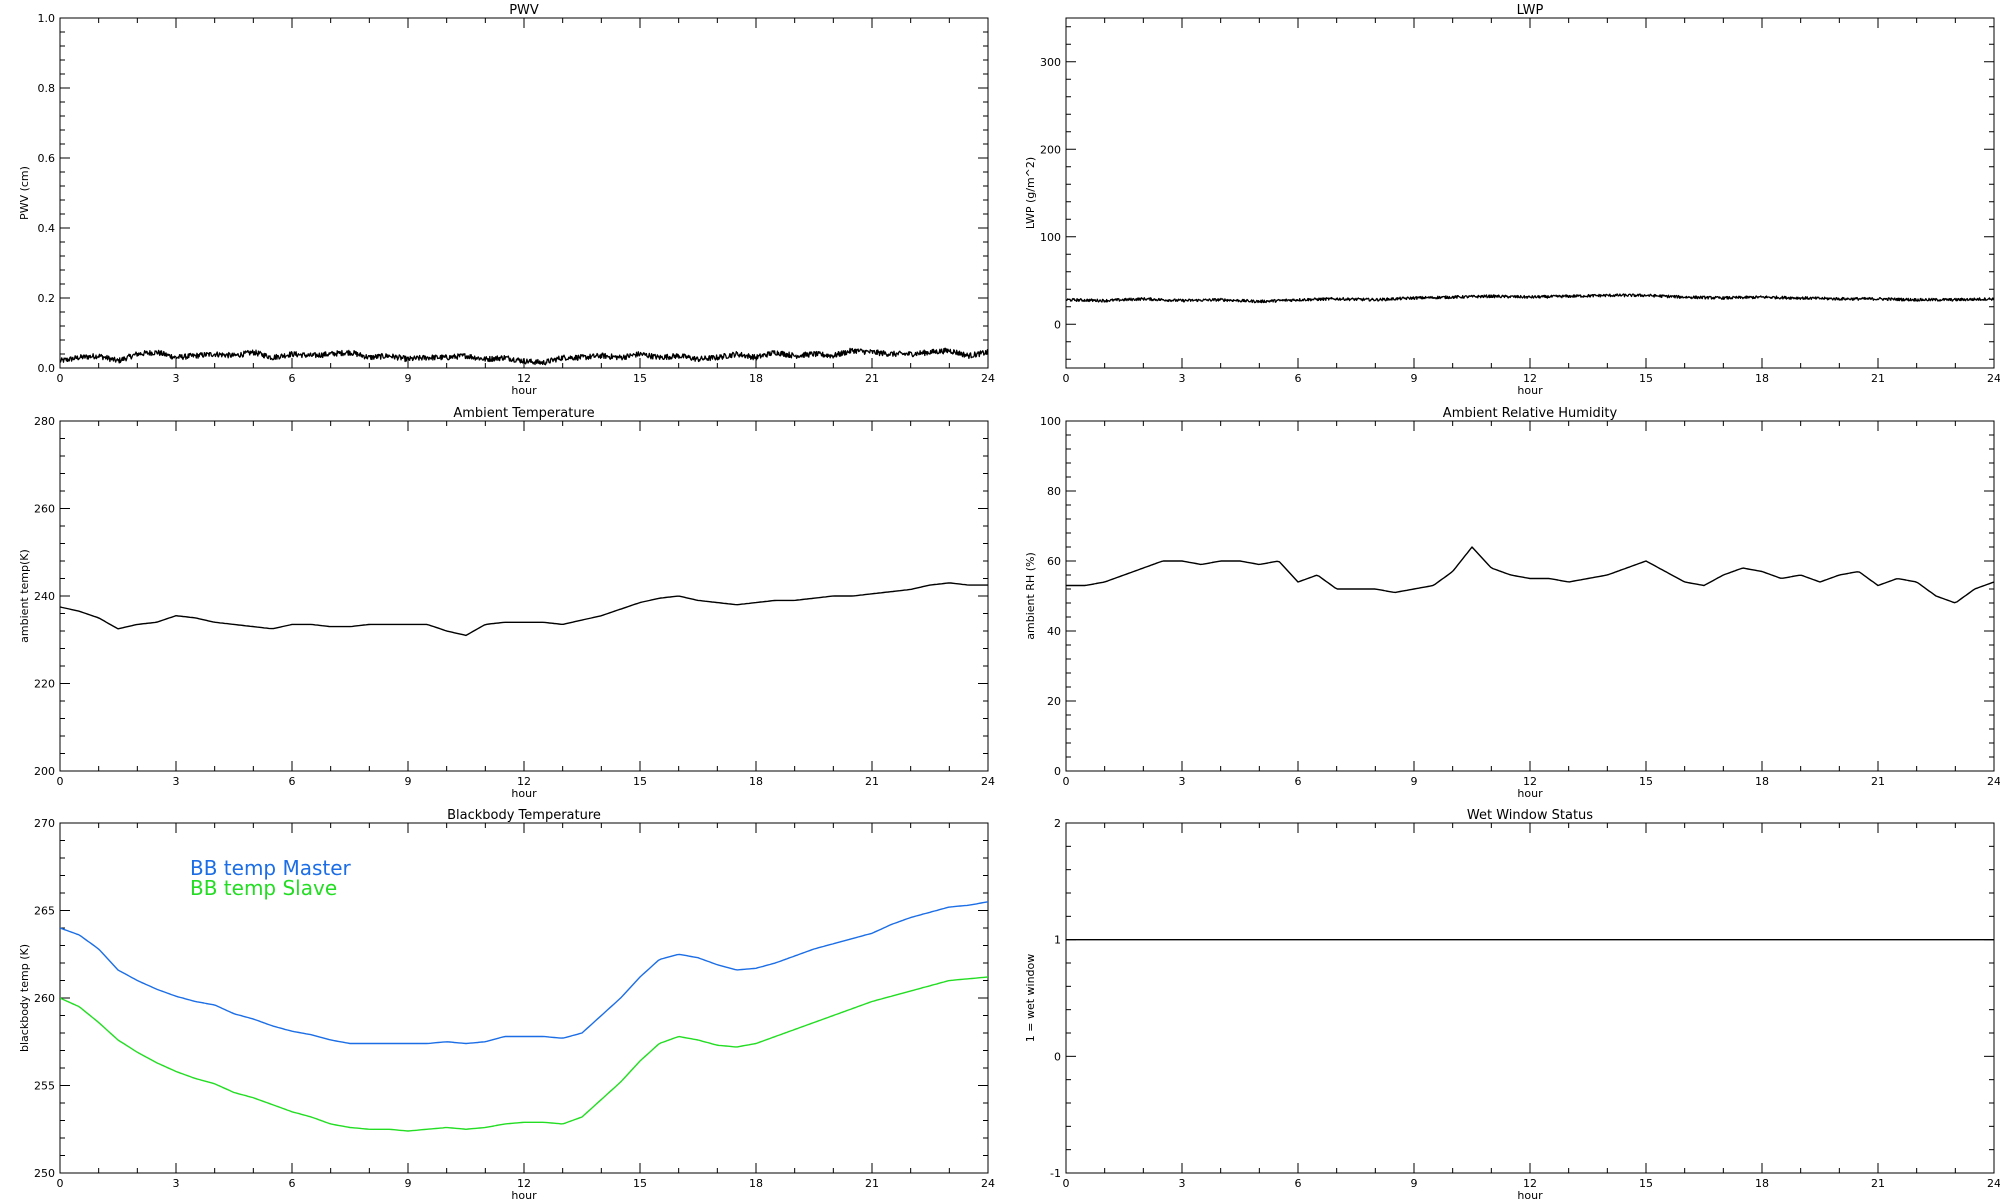 Image resolution: width=2000 pixels, height=1200 pixels. What do you see at coordinates (1530, 10) in the screenshot?
I see `chart-title: LWP` at bounding box center [1530, 10].